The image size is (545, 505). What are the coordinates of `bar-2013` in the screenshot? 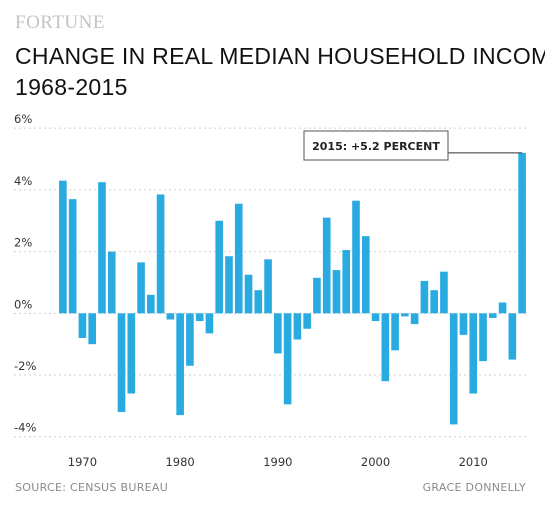 It's located at (502, 308).